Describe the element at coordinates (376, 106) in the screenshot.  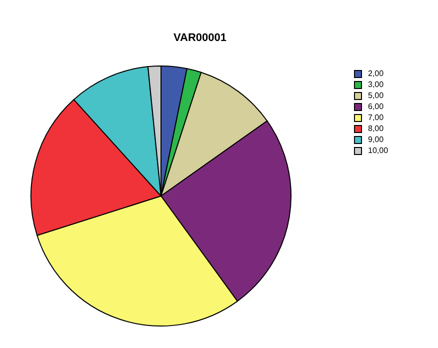
I see `legend-label: 6,00` at that location.